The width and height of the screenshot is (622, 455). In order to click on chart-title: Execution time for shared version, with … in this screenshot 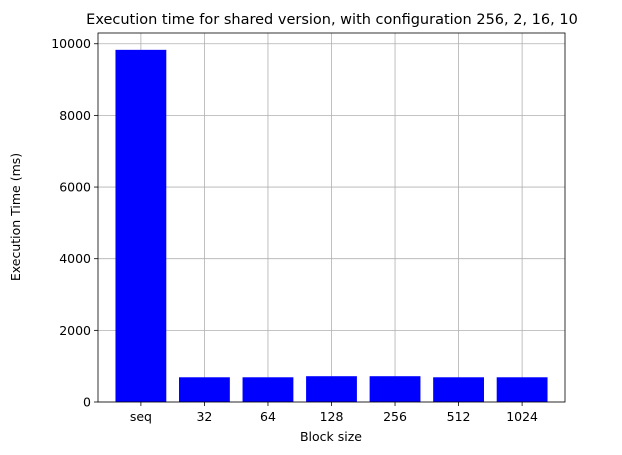, I will do `click(332, 20)`.